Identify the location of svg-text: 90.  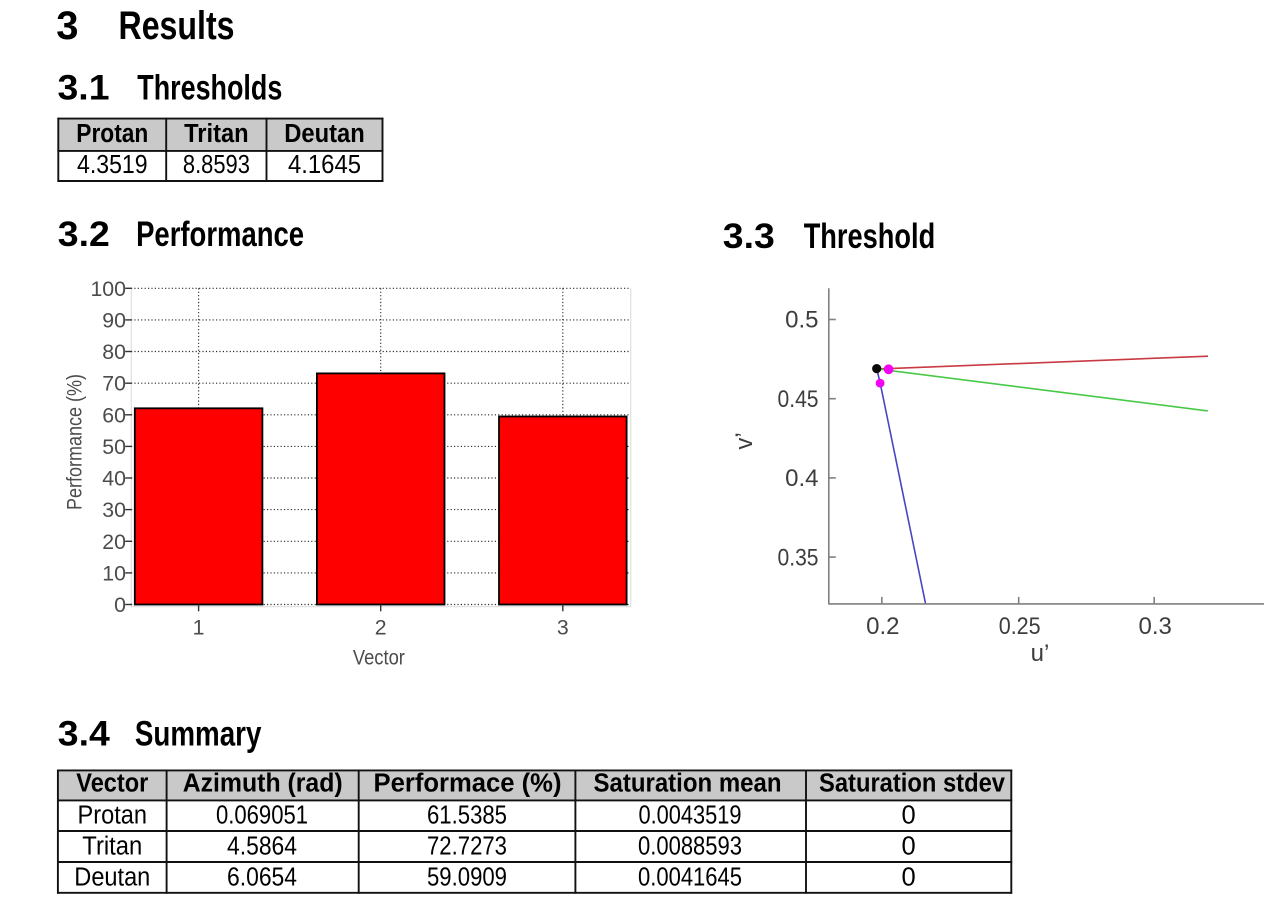
(114, 320).